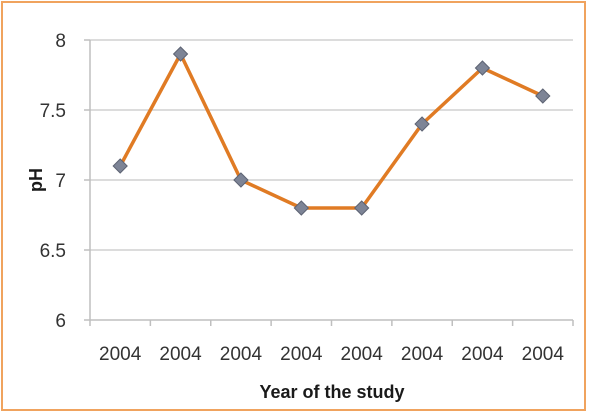 The width and height of the screenshot is (589, 414). I want to click on y-tick-label: 8, so click(60, 41).